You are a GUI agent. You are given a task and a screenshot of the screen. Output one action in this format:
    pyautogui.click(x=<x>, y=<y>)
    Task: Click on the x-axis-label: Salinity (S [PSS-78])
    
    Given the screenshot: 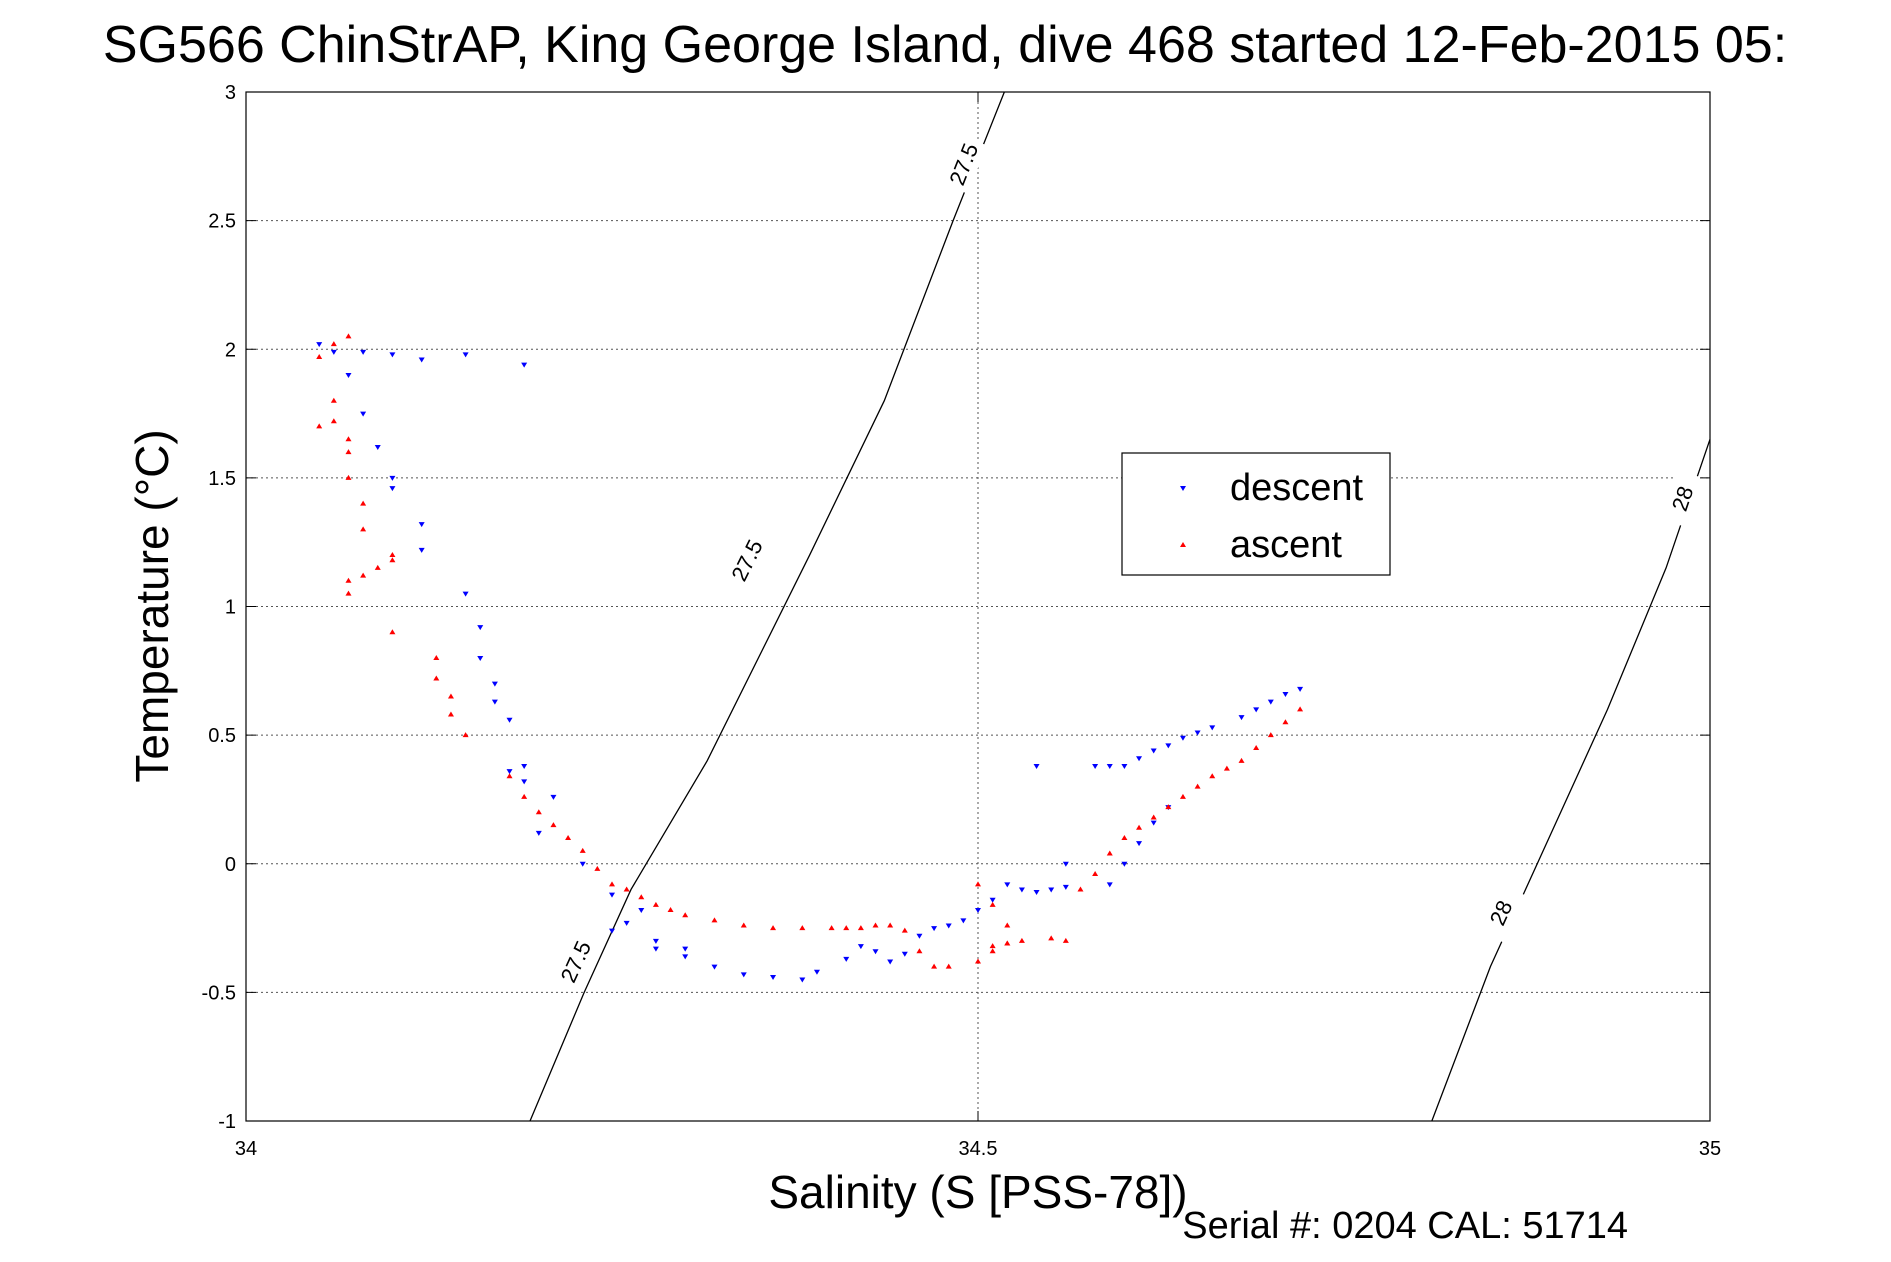 What is the action you would take?
    pyautogui.click(x=977, y=1192)
    